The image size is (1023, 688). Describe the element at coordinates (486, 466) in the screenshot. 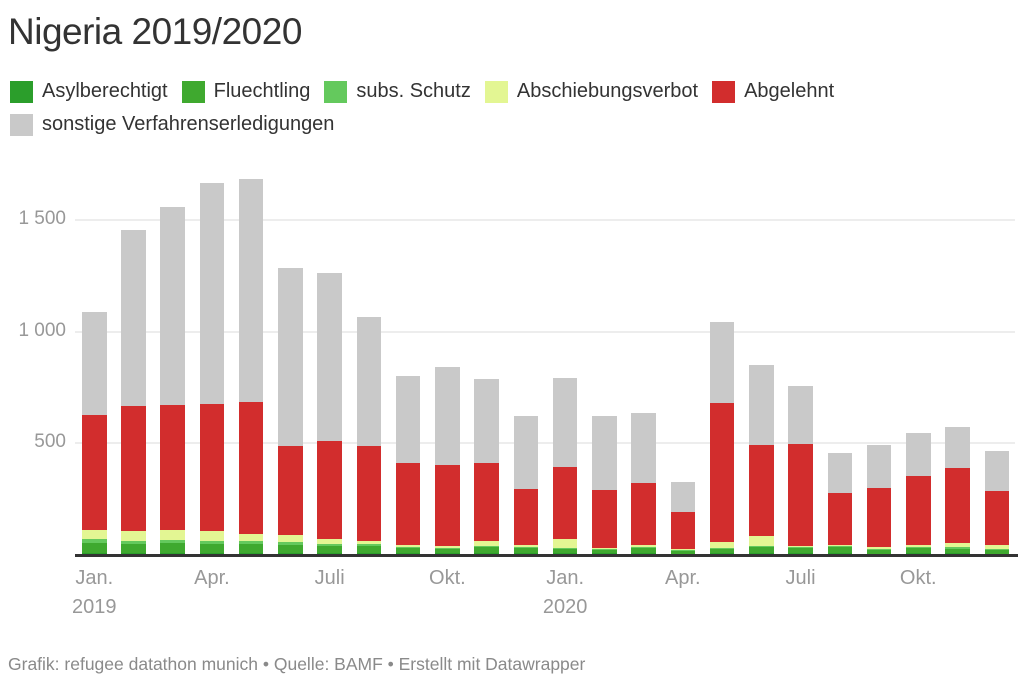

I see `bar-nov-2019` at that location.